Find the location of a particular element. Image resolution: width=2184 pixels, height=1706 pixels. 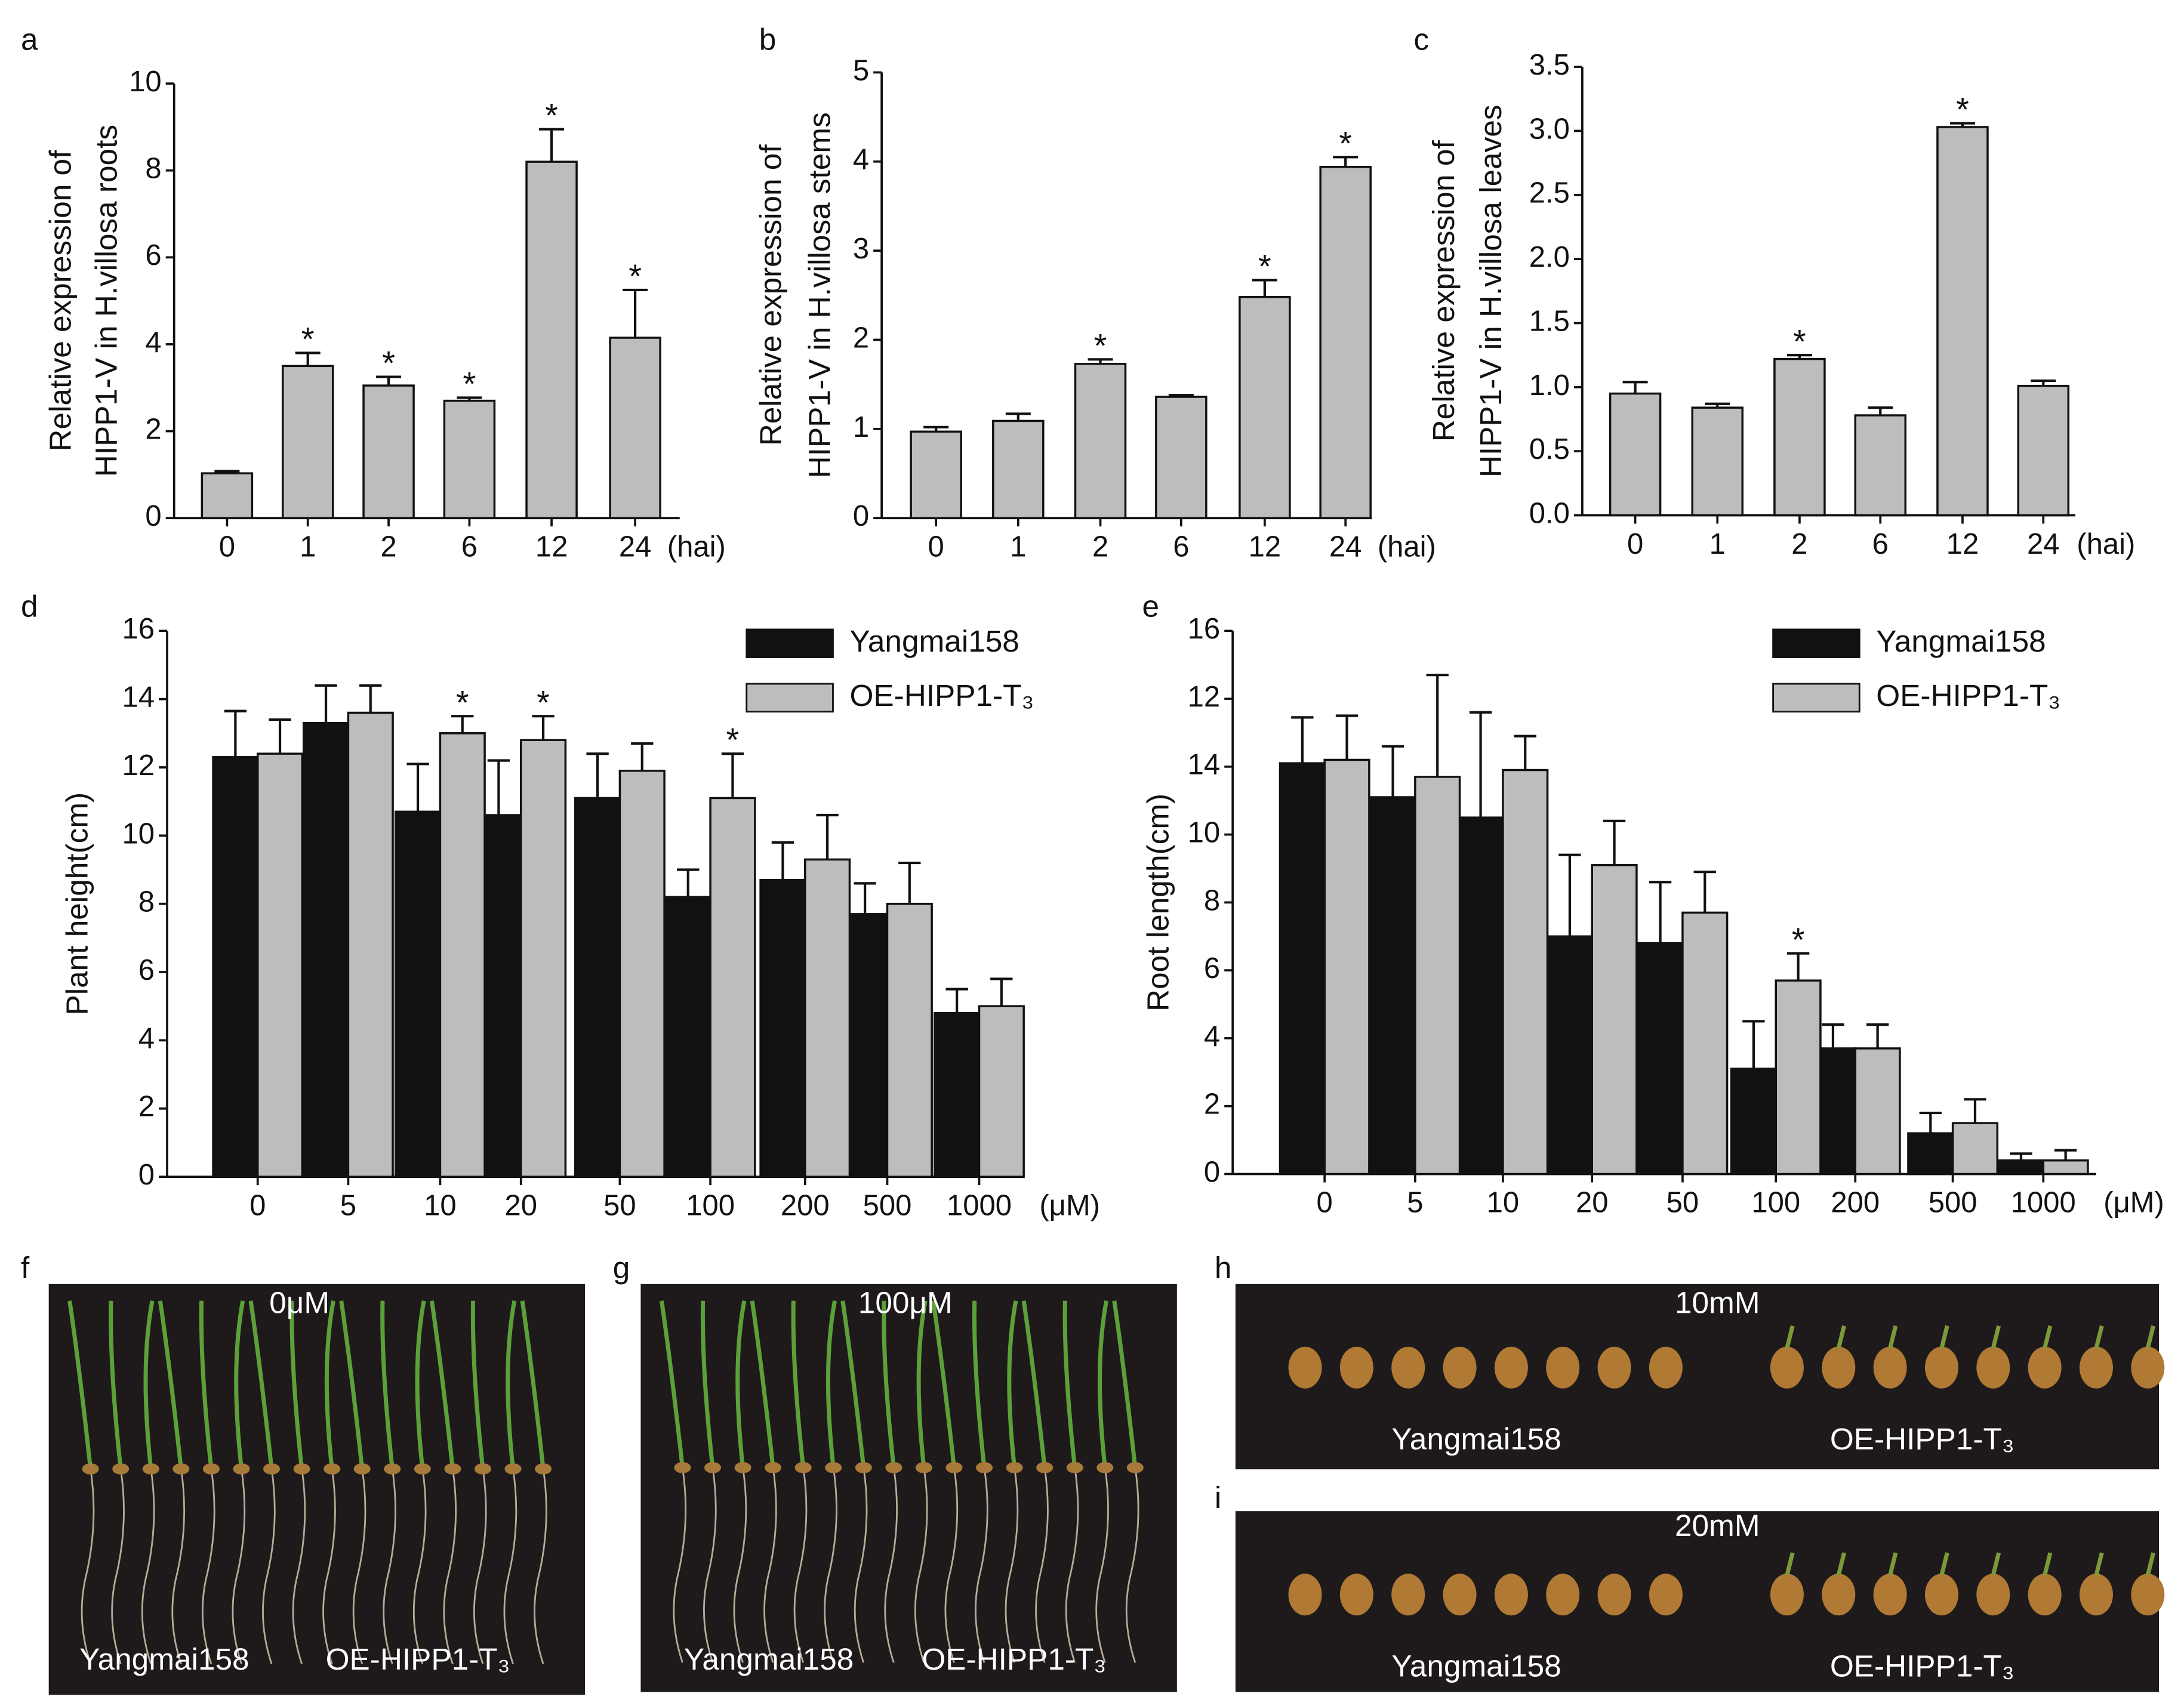

y-tick-label: 16 is located at coordinates (1204, 629).